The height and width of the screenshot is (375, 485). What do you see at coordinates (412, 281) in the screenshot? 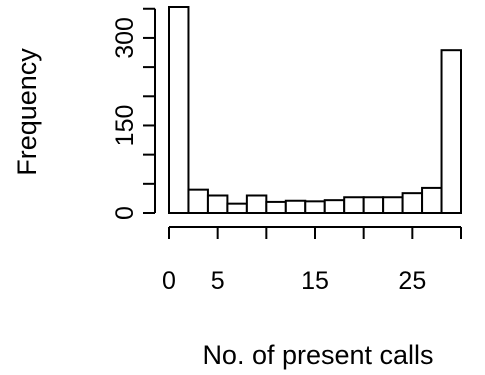
I see `x-tick-label: 25` at bounding box center [412, 281].